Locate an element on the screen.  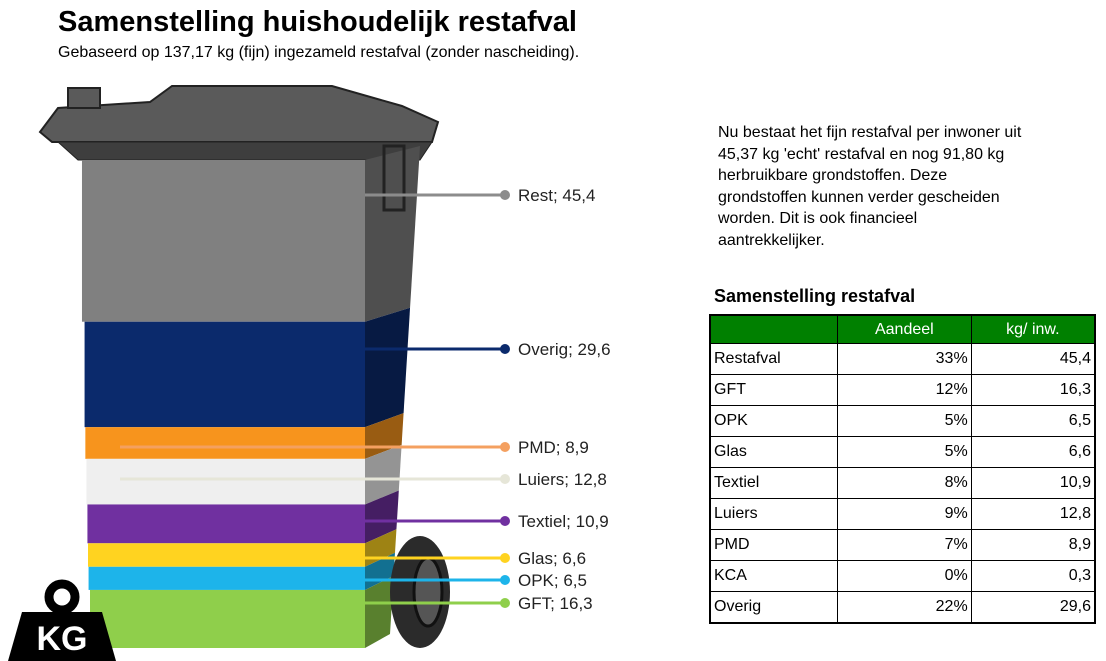
table-cell: Overig is located at coordinates (773, 607).